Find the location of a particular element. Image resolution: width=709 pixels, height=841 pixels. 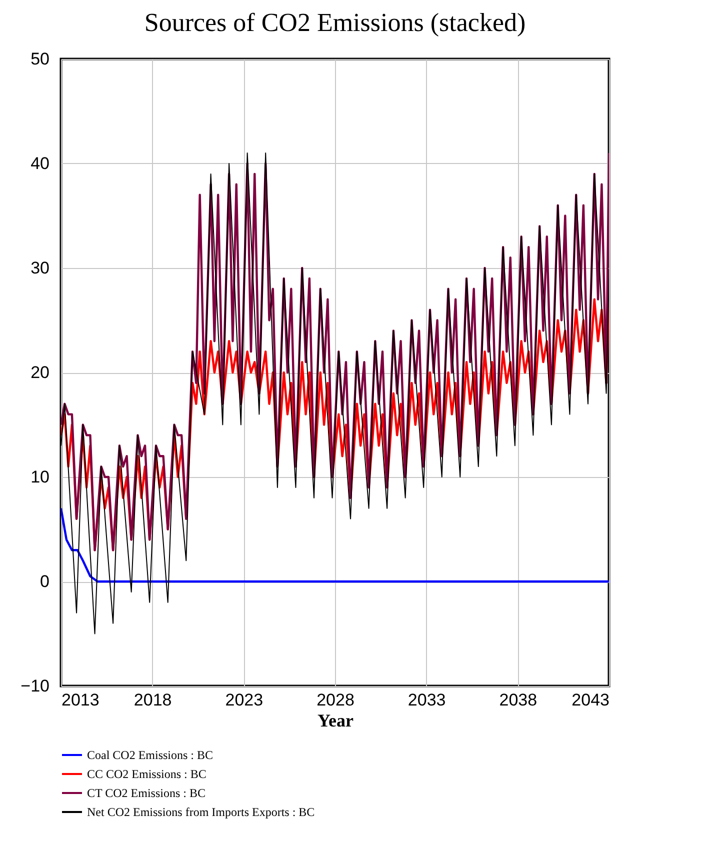

x-tick-label: 2043 is located at coordinates (591, 700).